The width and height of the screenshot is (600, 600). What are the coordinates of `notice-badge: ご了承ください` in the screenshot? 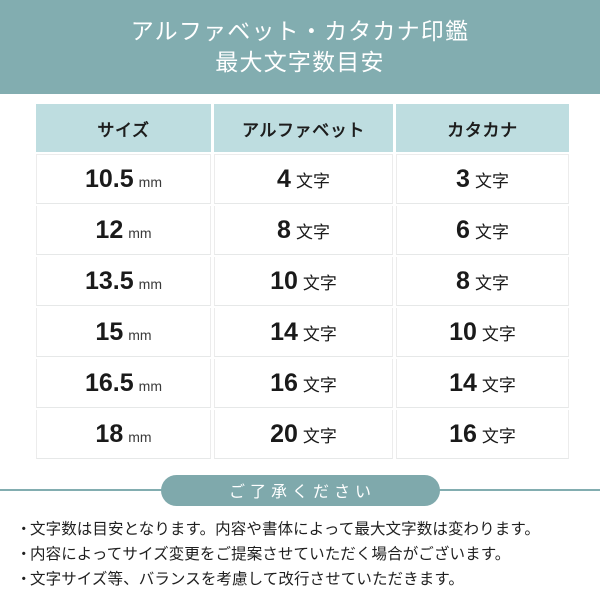 It's located at (300, 490).